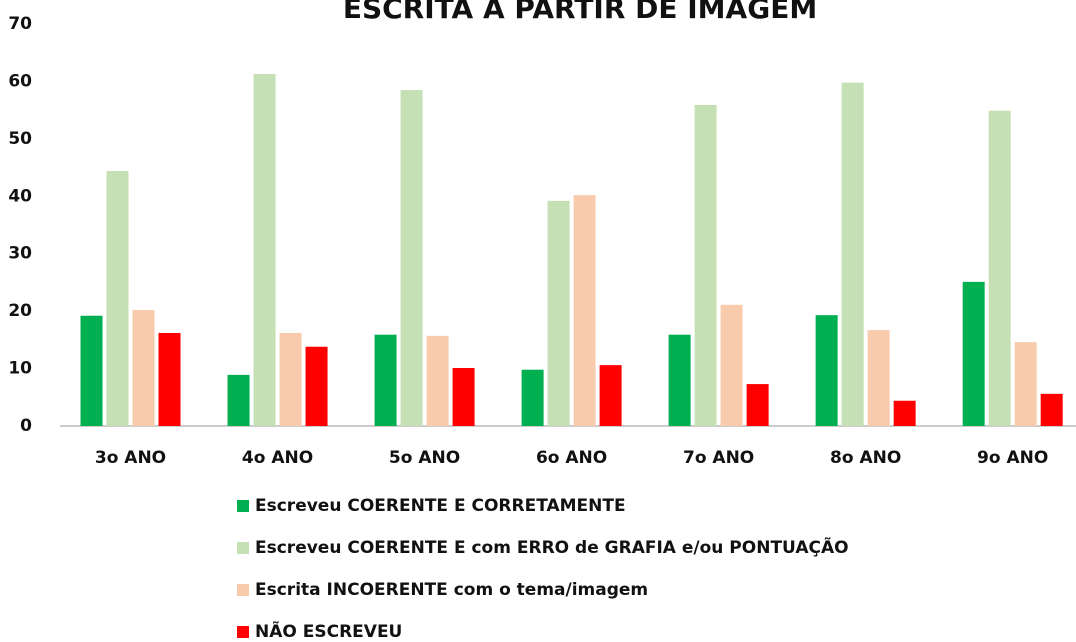 This screenshot has width=1076, height=642. What do you see at coordinates (277, 458) in the screenshot?
I see `x-tick-label: 4o ANO` at bounding box center [277, 458].